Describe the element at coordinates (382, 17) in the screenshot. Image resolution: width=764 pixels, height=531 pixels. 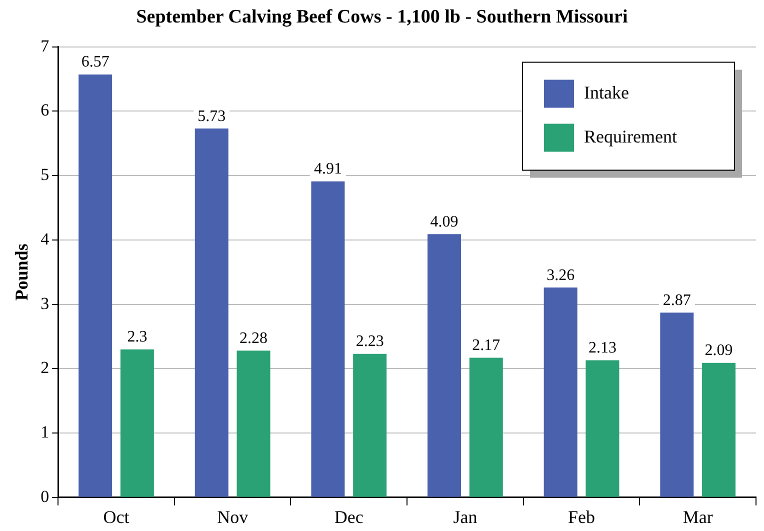
I see `chart-title: September Calving Beef Cows - 1,100 lb - Southern Missouri` at that location.